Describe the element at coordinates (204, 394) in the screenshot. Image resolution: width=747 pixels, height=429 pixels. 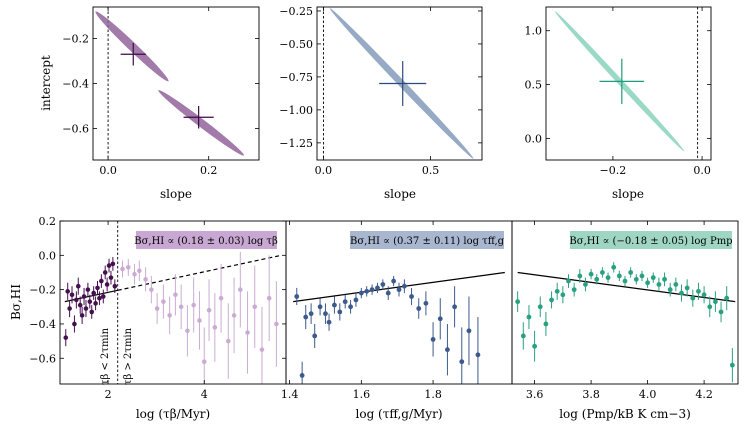
I see `x-tick-label: 4` at that location.